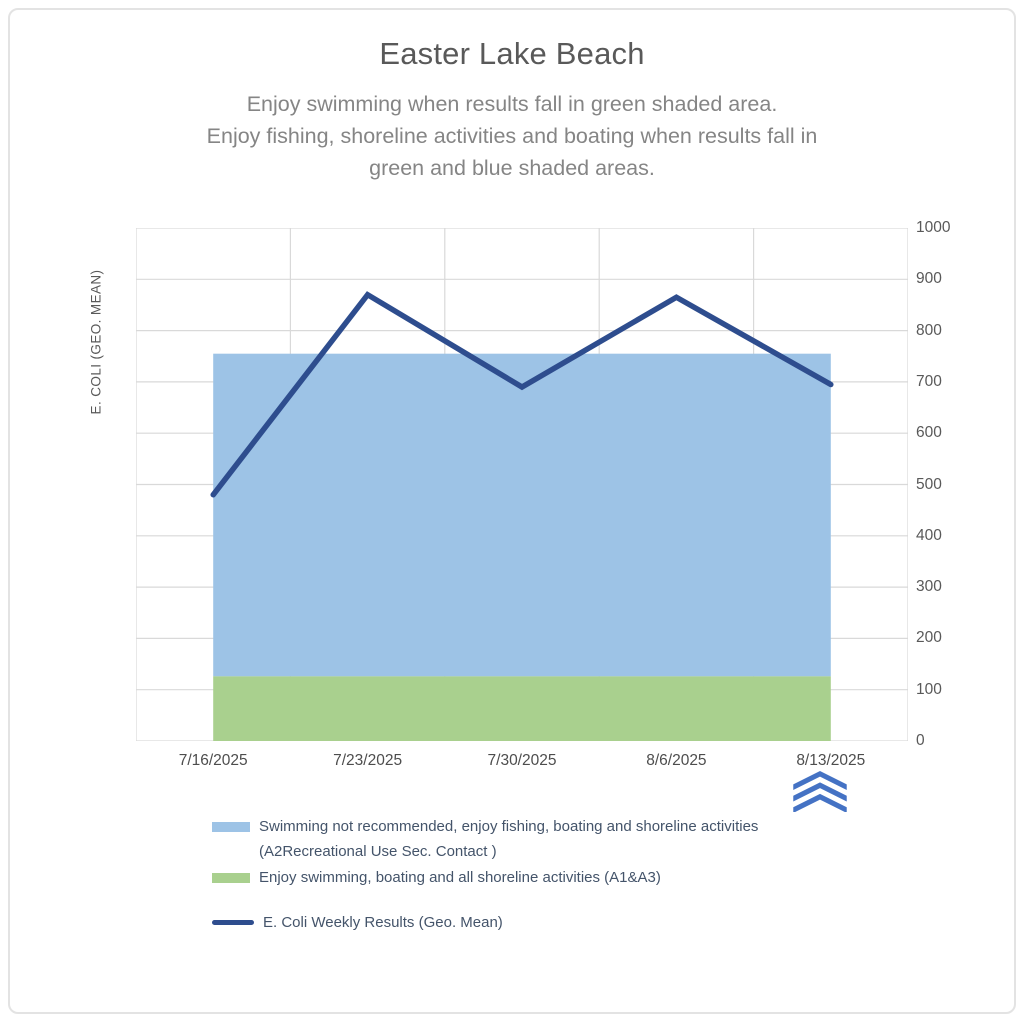  What do you see at coordinates (231, 827) in the screenshot?
I see `blue-band-swatch` at bounding box center [231, 827].